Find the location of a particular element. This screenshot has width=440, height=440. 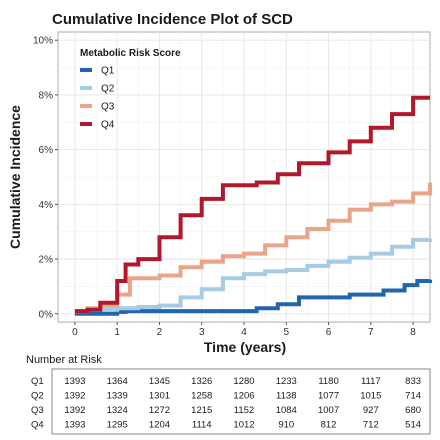

legend-title: Metabolic Risk Score is located at coordinates (130, 53).